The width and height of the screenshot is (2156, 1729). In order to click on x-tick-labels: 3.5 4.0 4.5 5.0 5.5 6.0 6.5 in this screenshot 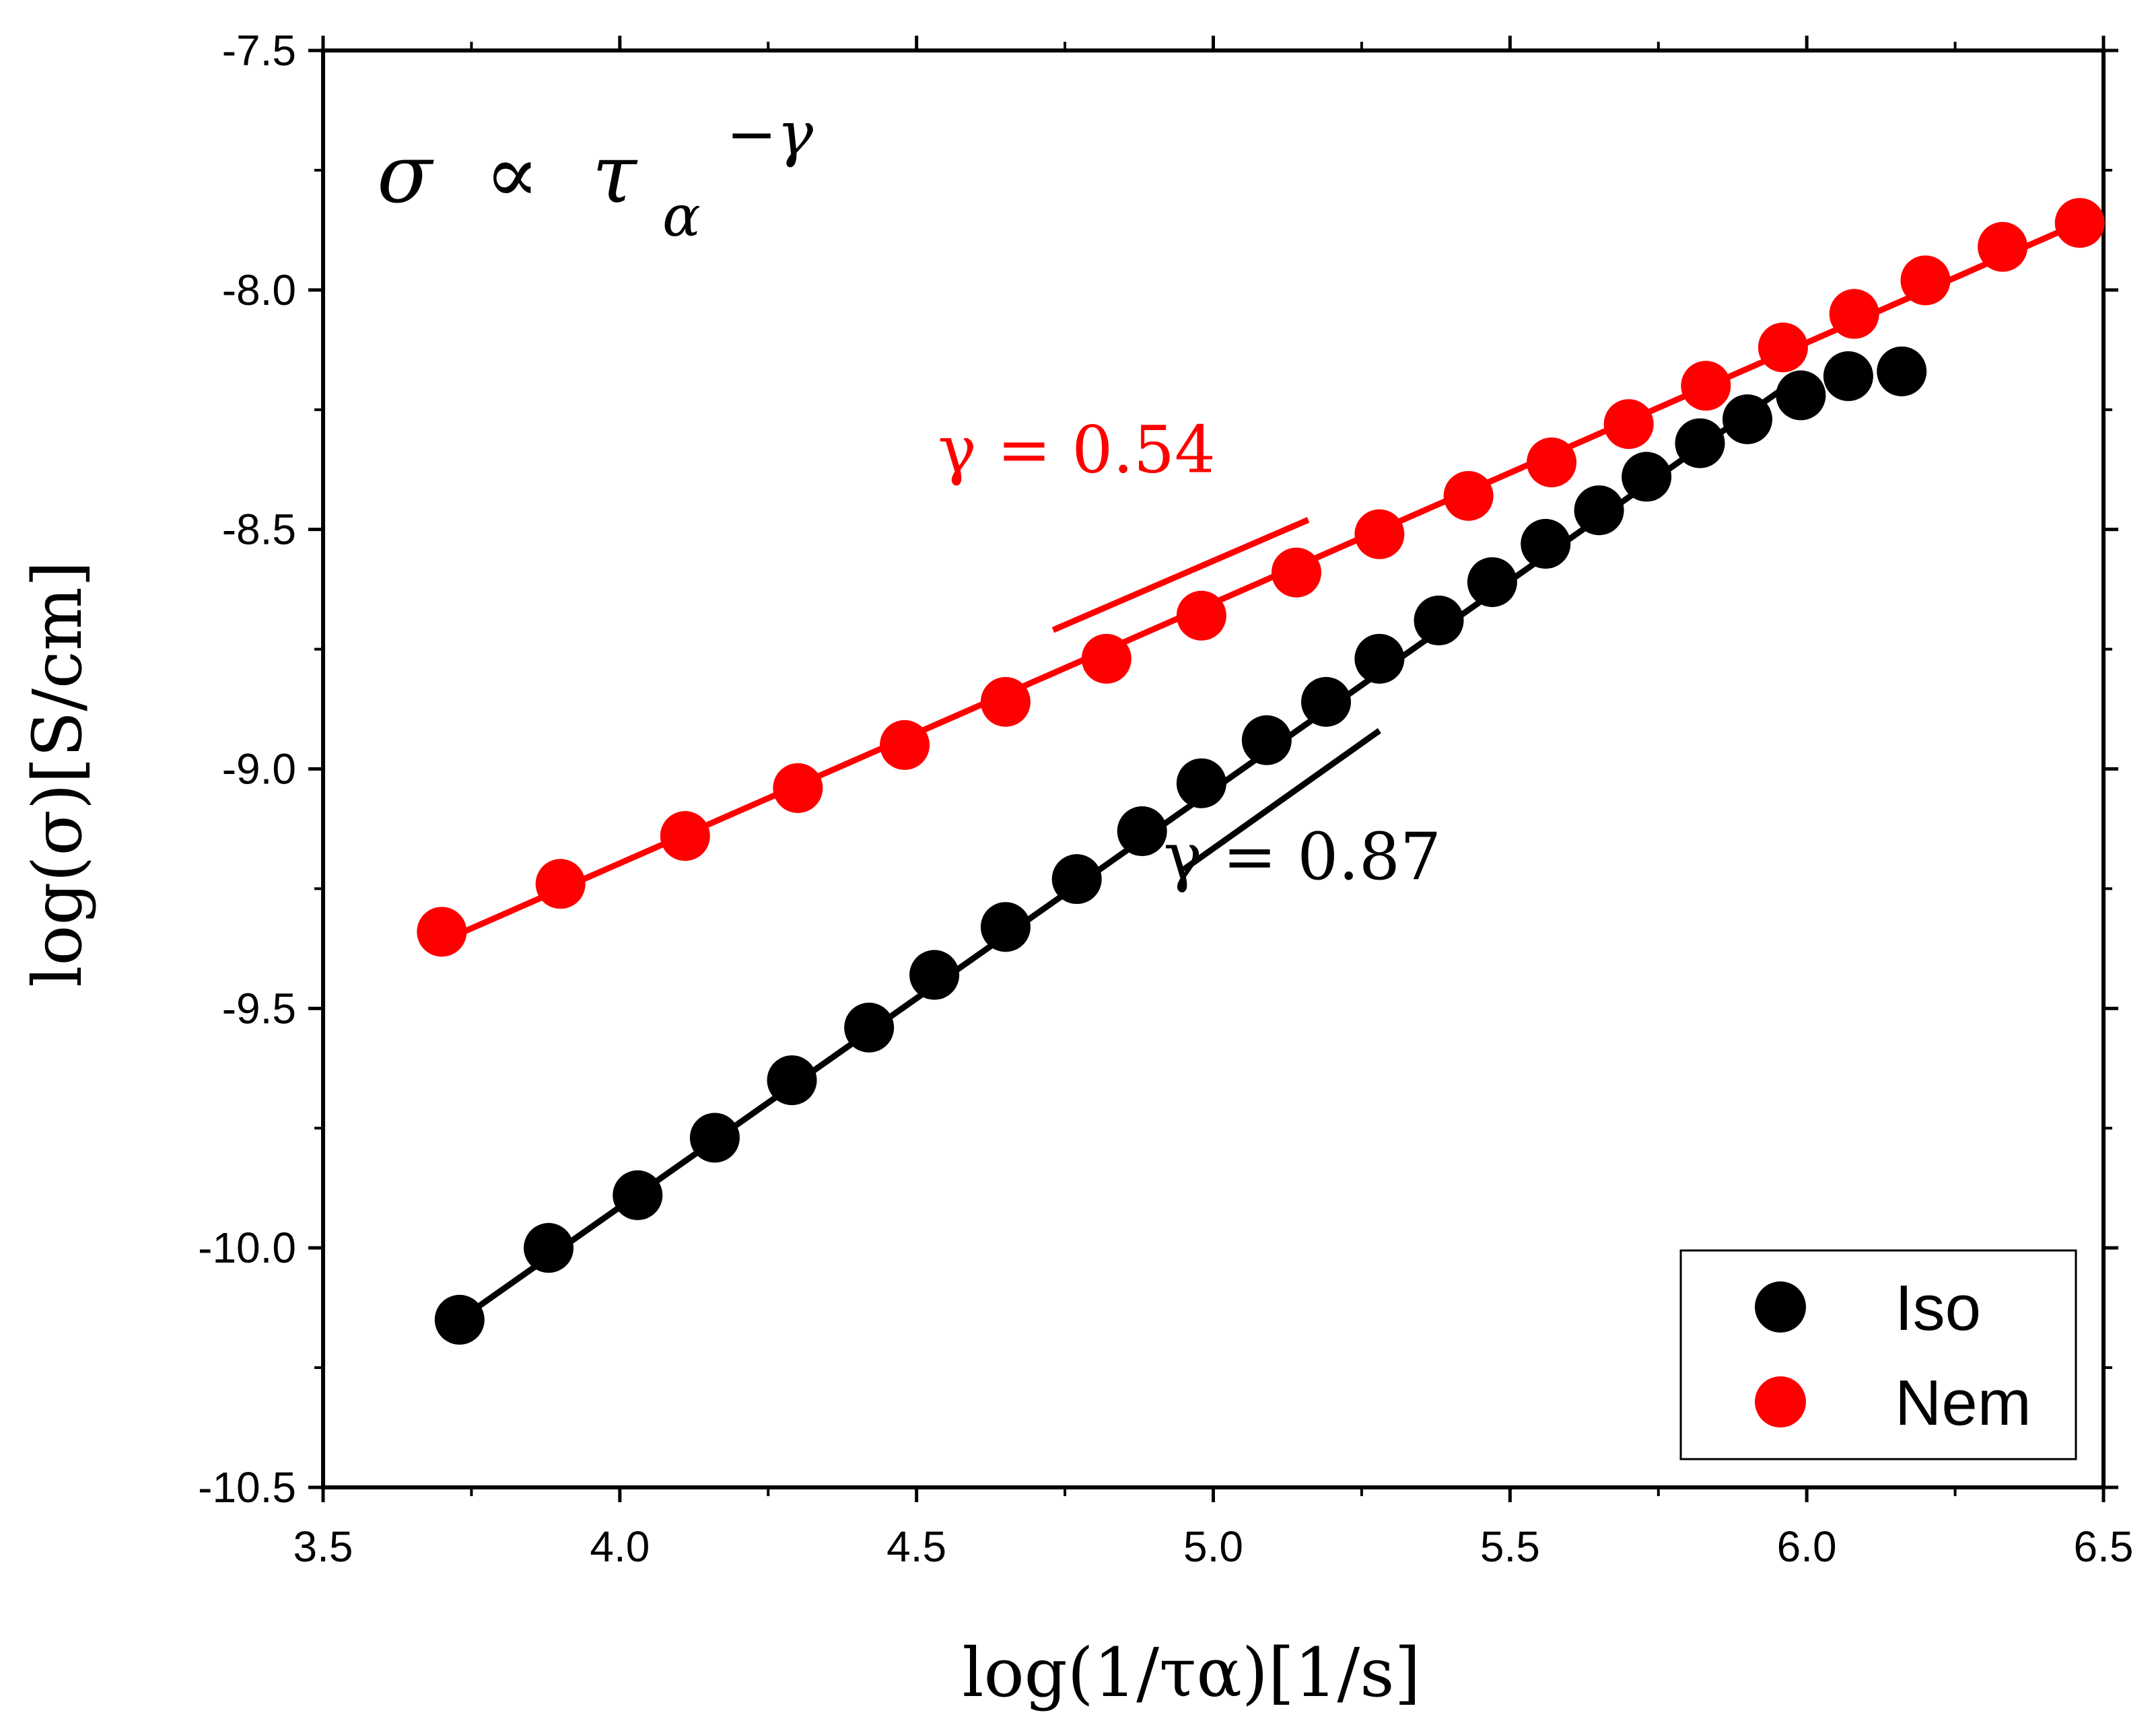, I will do `click(1213, 1546)`.